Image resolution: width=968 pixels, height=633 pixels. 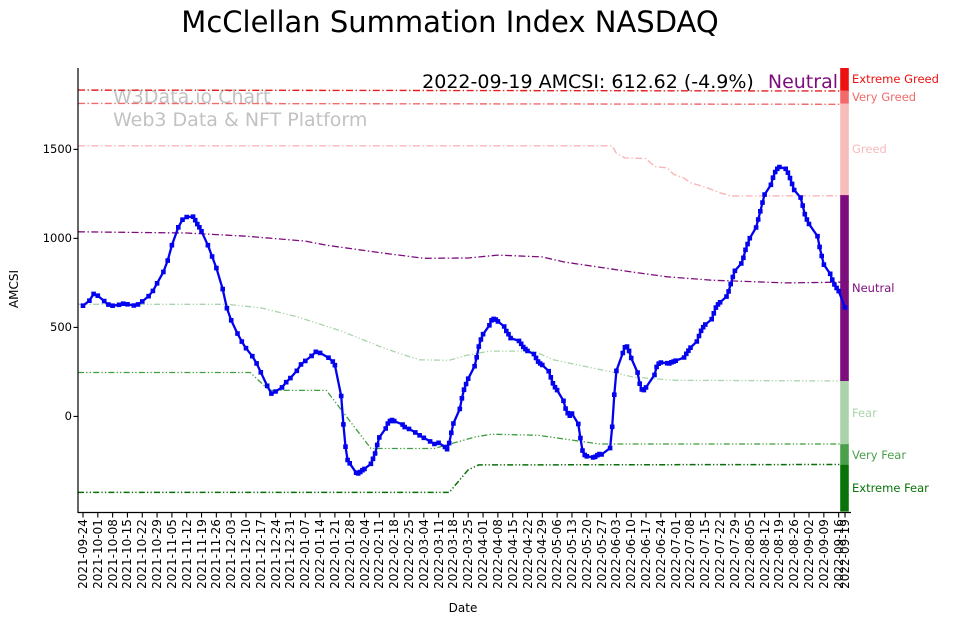 I want to click on annotation-text: 2022-09-19 AMCSI: 612.62 (-4.9%), so click(x=588, y=82).